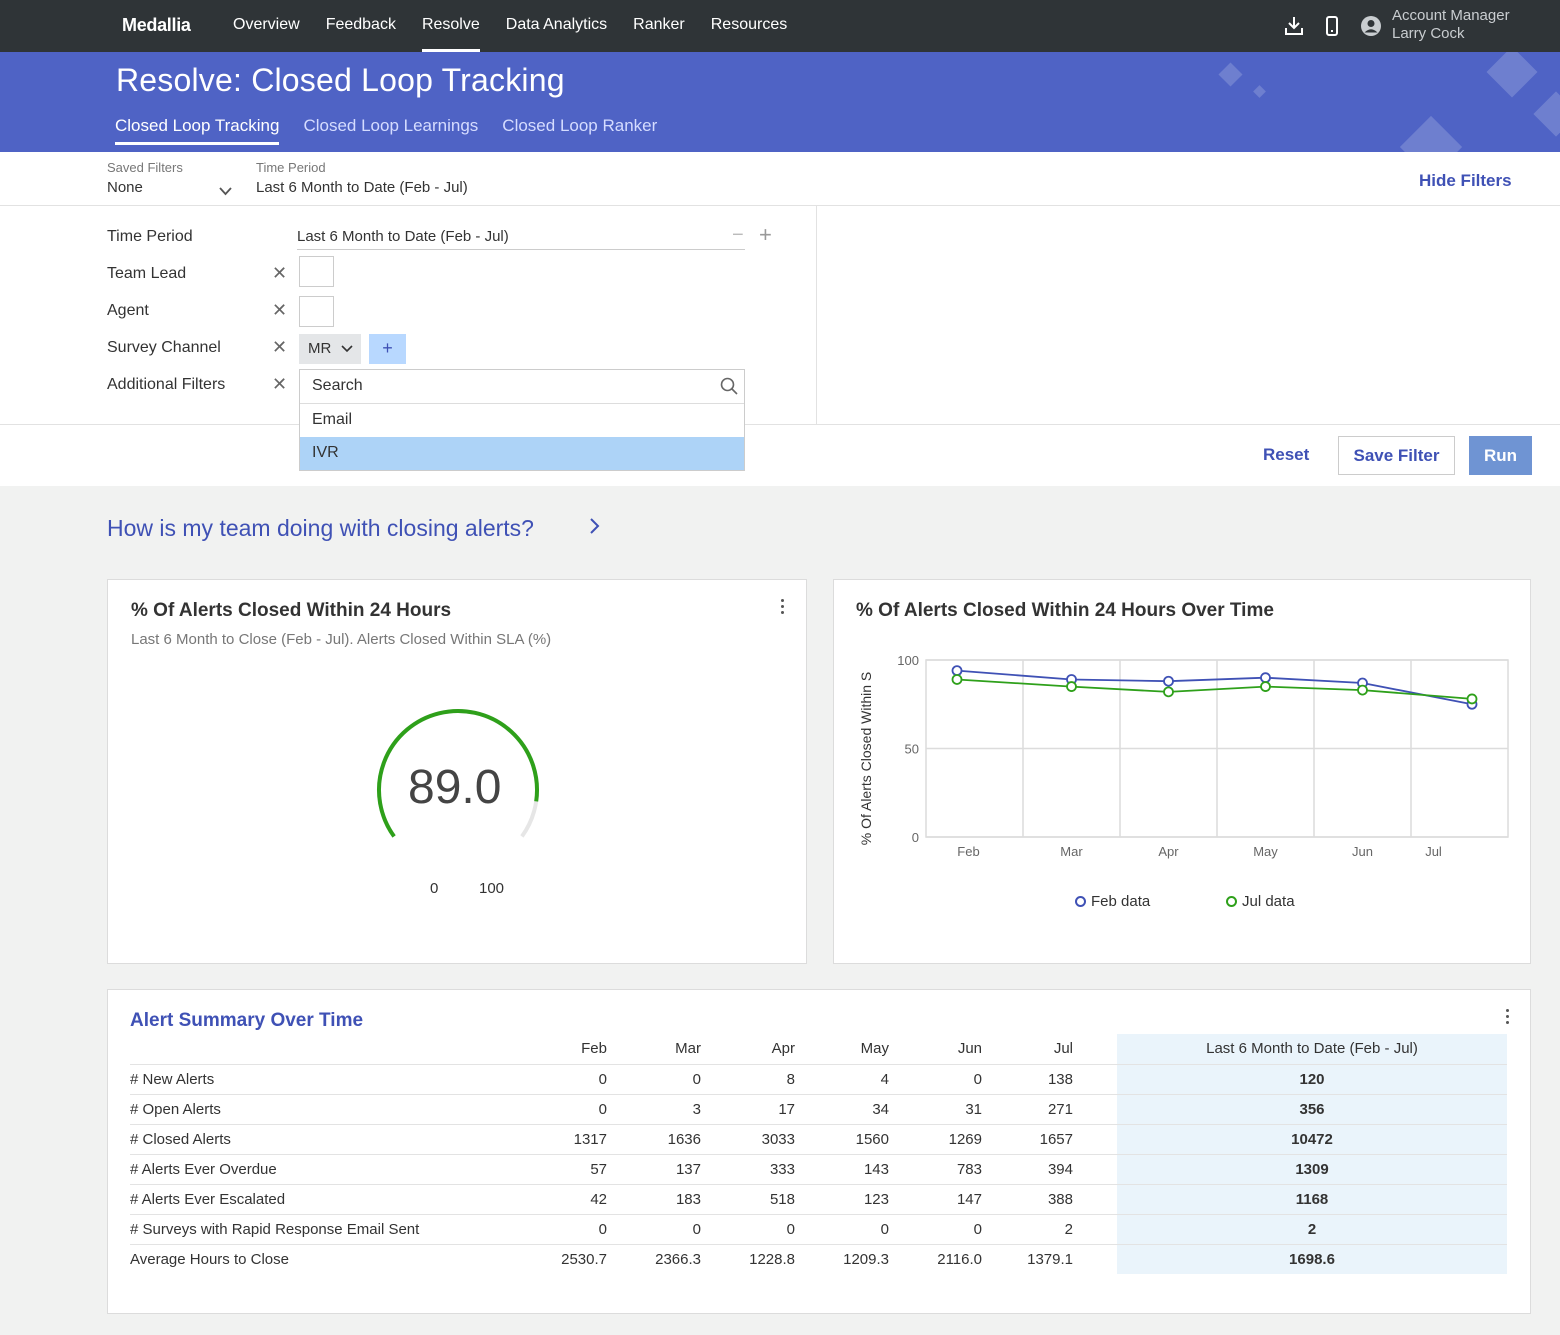  I want to click on saved-filters-select: None, so click(125, 187).